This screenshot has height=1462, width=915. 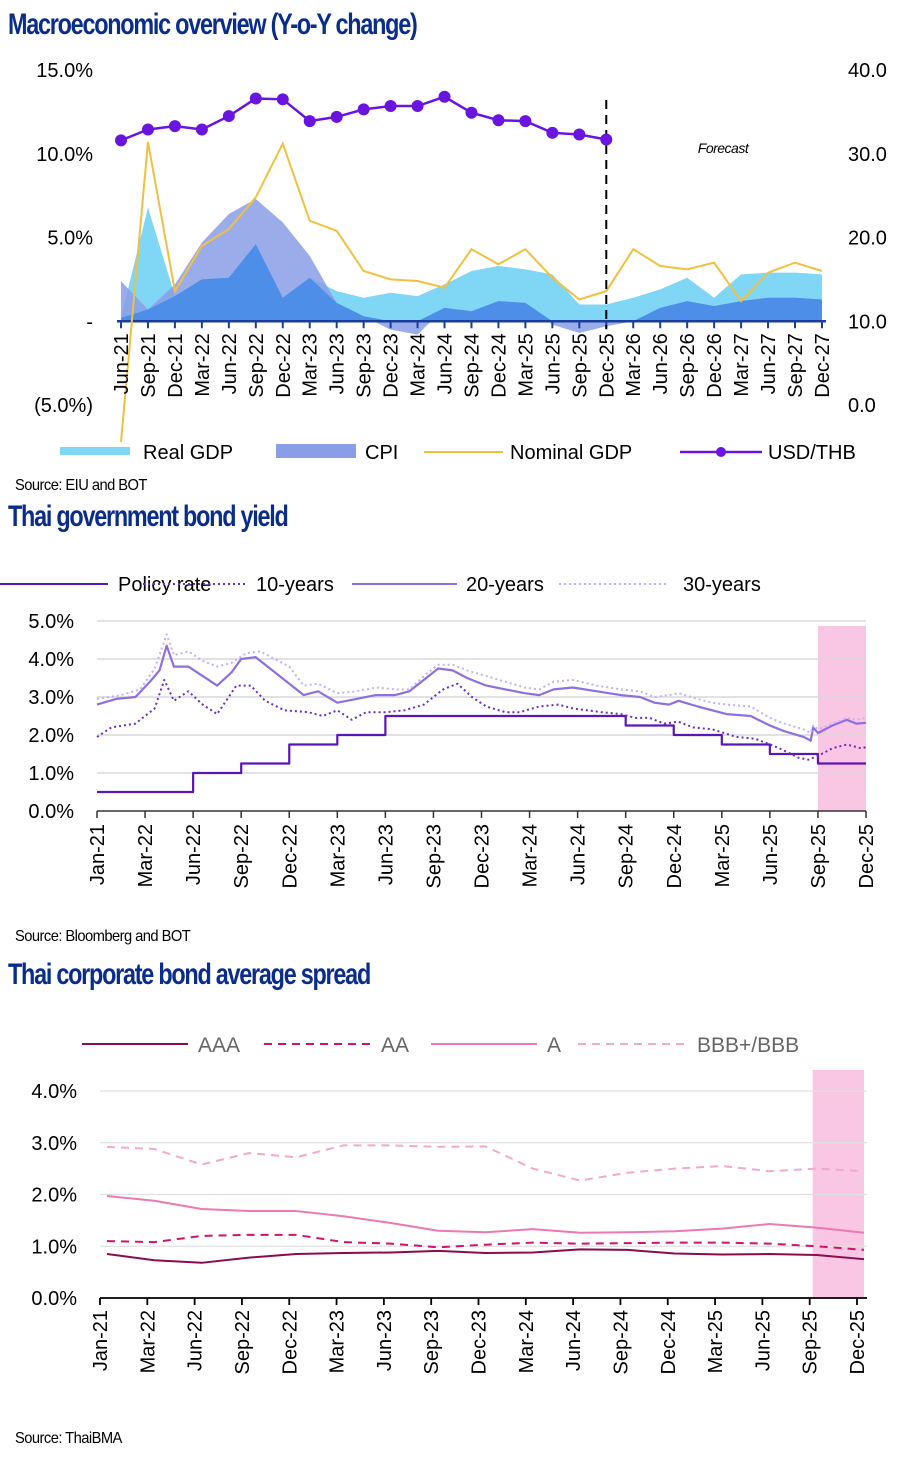 I want to click on y-axis-tick-label: 3.0%, so click(x=54, y=1144).